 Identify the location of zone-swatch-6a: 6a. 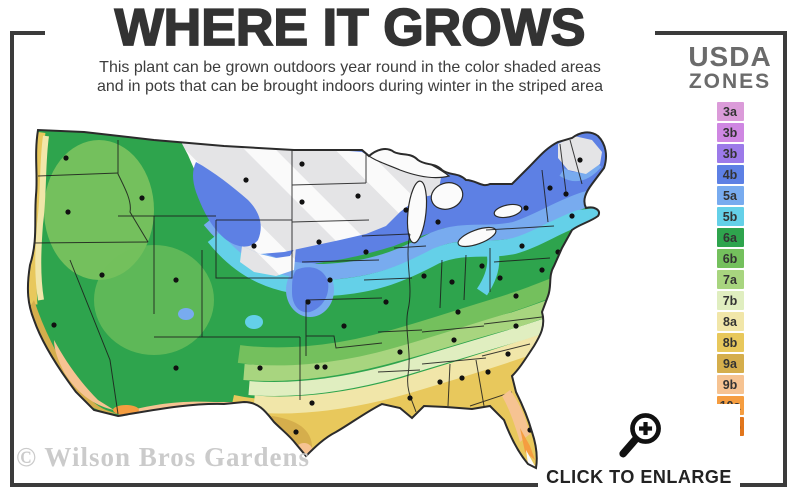
(730, 237).